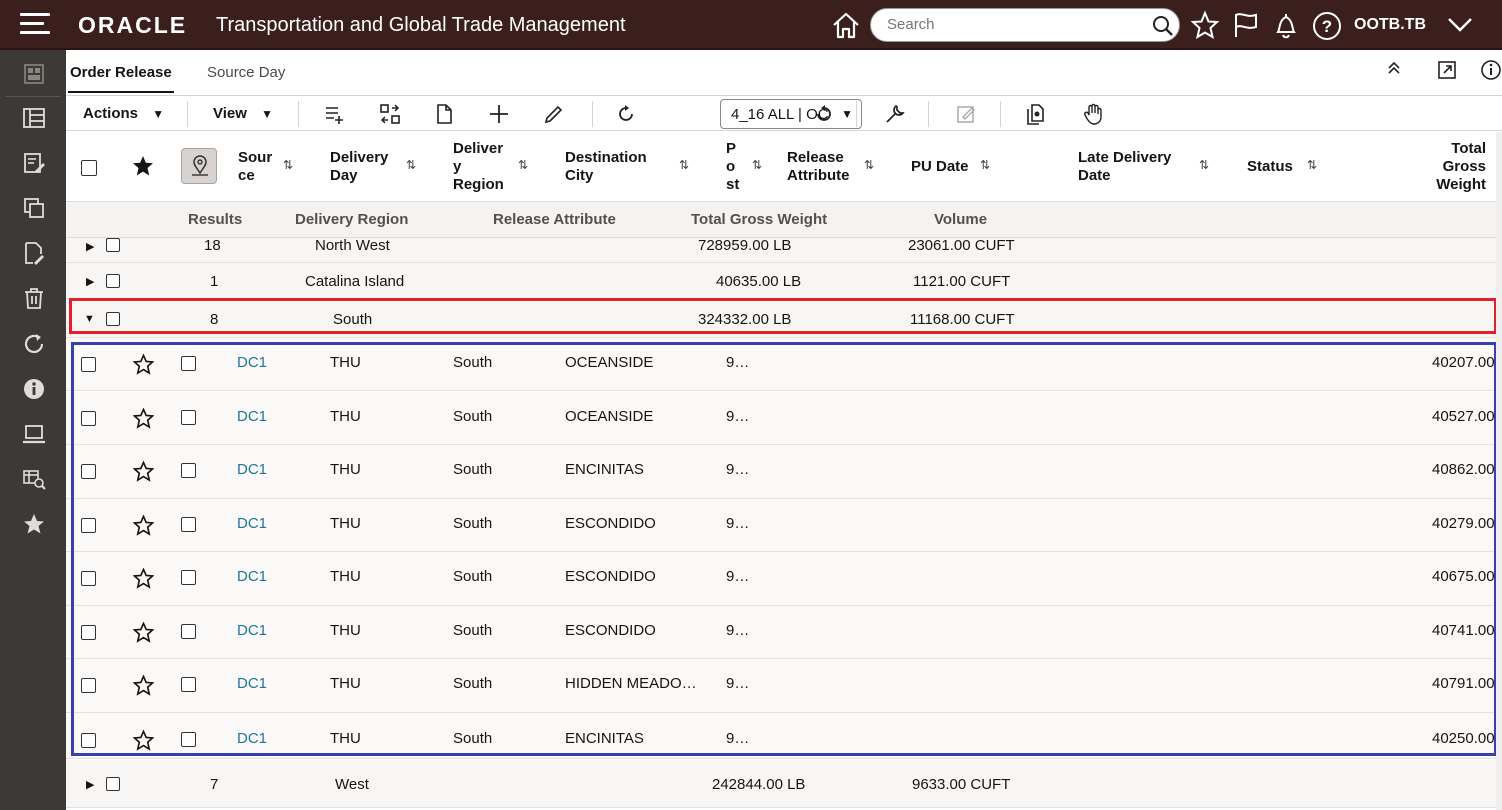 This screenshot has width=1502, height=810. What do you see at coordinates (782, 736) in the screenshot?
I see `table-row: DC1 THU South ENCINITAS 9… 40250.00` at bounding box center [782, 736].